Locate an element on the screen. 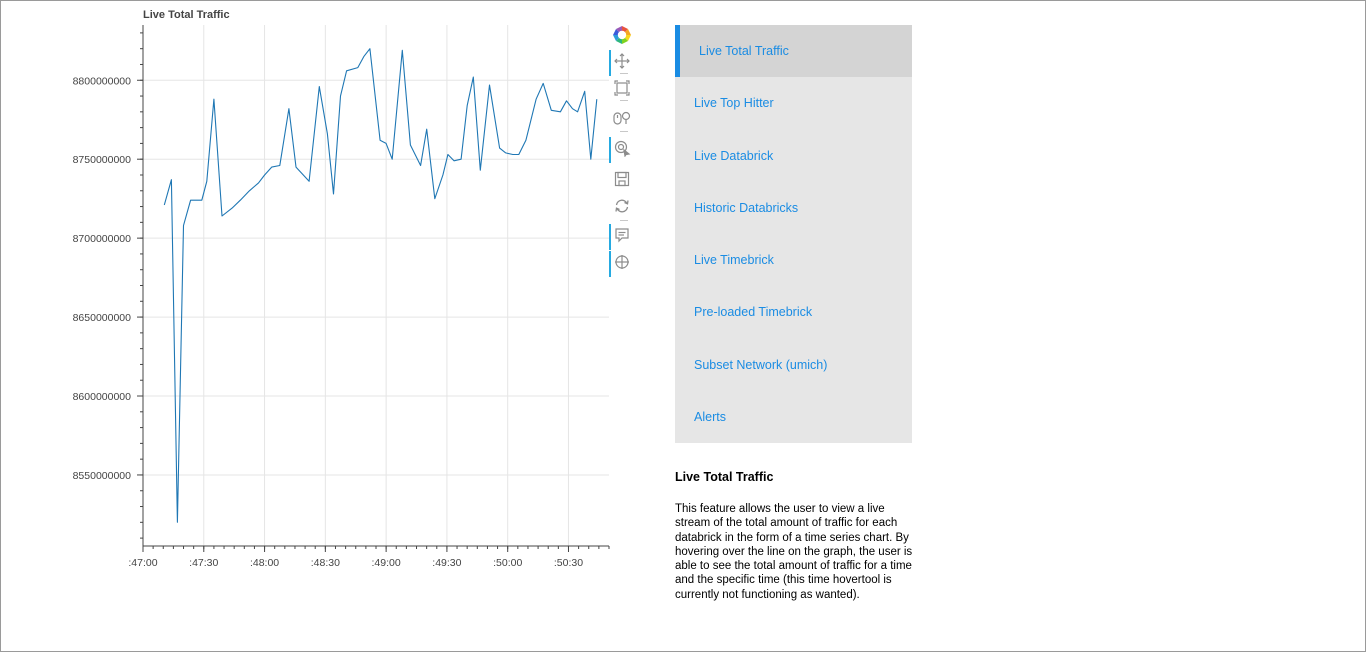 The width and height of the screenshot is (1366, 652). bokeh-logo-icon is located at coordinates (622, 35).